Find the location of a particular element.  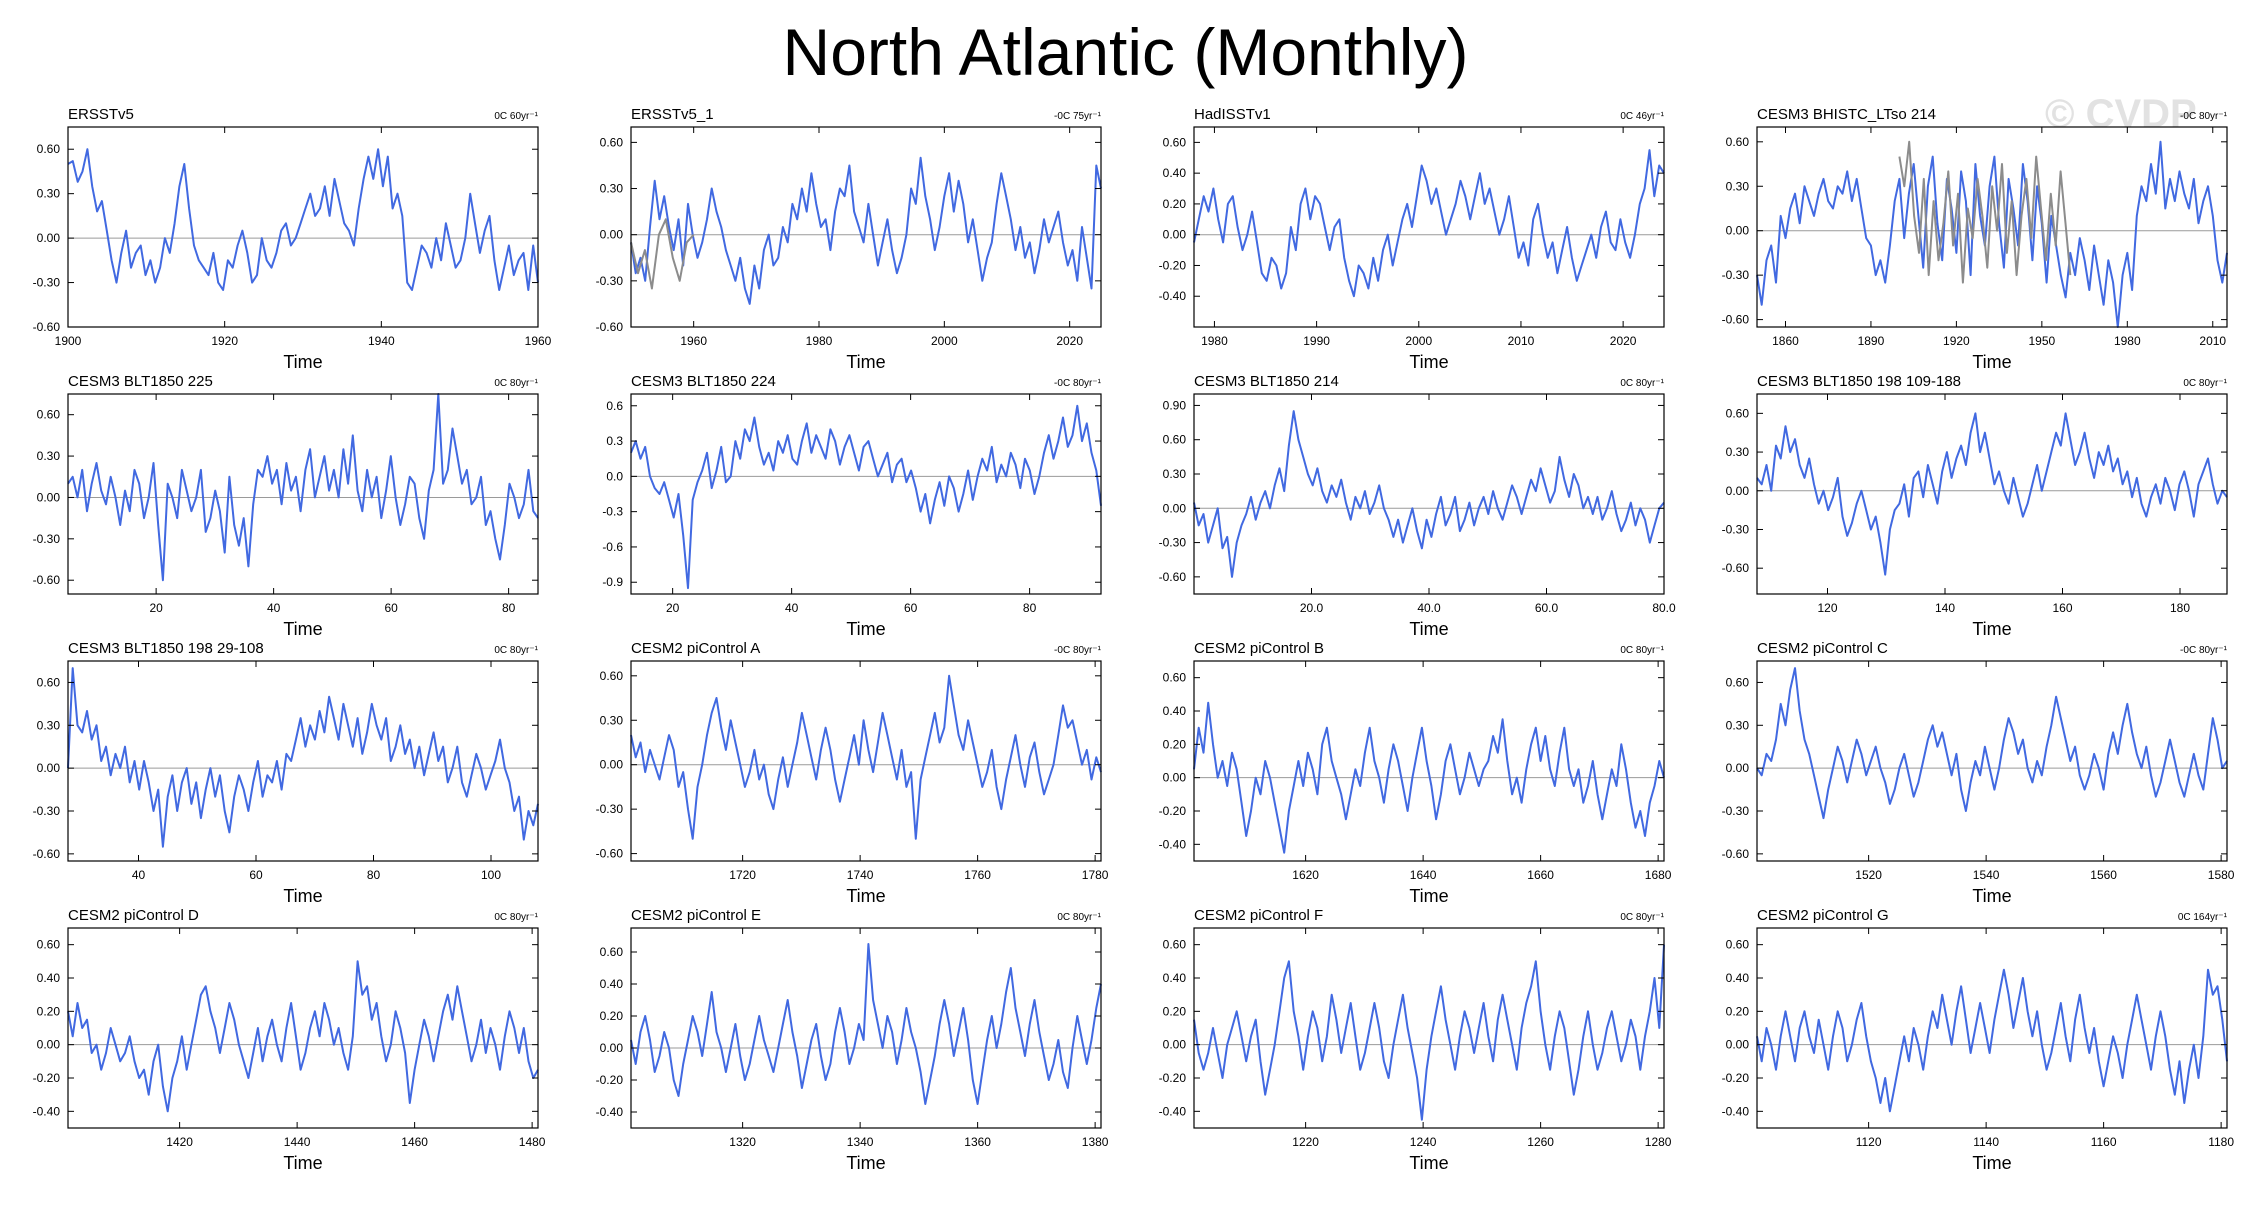

x-tick-label: 1460 is located at coordinates (414, 1142).